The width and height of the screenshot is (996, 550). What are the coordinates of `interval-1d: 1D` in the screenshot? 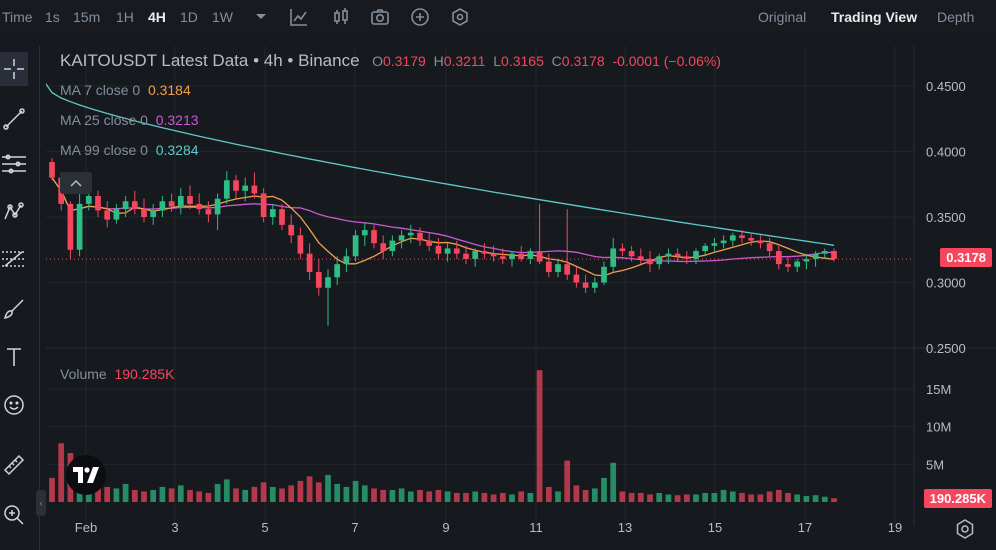 It's located at (189, 17).